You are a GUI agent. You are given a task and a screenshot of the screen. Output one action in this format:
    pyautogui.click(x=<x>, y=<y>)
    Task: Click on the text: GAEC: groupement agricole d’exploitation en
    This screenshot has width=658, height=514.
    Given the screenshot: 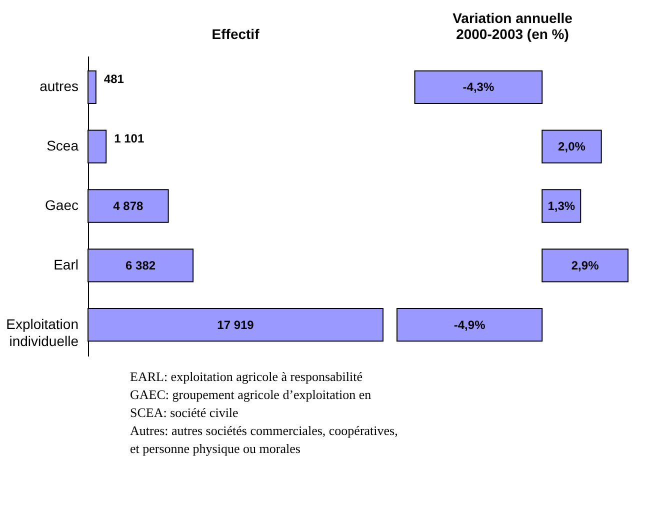 What is the action you would take?
    pyautogui.click(x=251, y=394)
    